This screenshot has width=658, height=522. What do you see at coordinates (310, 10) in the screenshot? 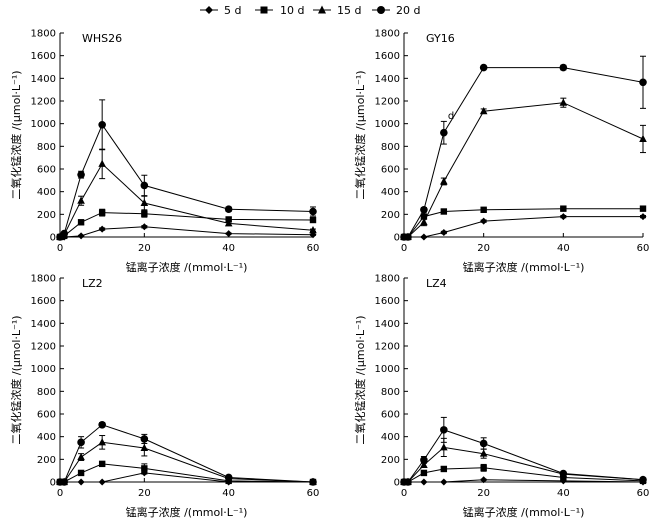
I see `legend: 5 d 10 d 15 d 20 d` at bounding box center [310, 10].